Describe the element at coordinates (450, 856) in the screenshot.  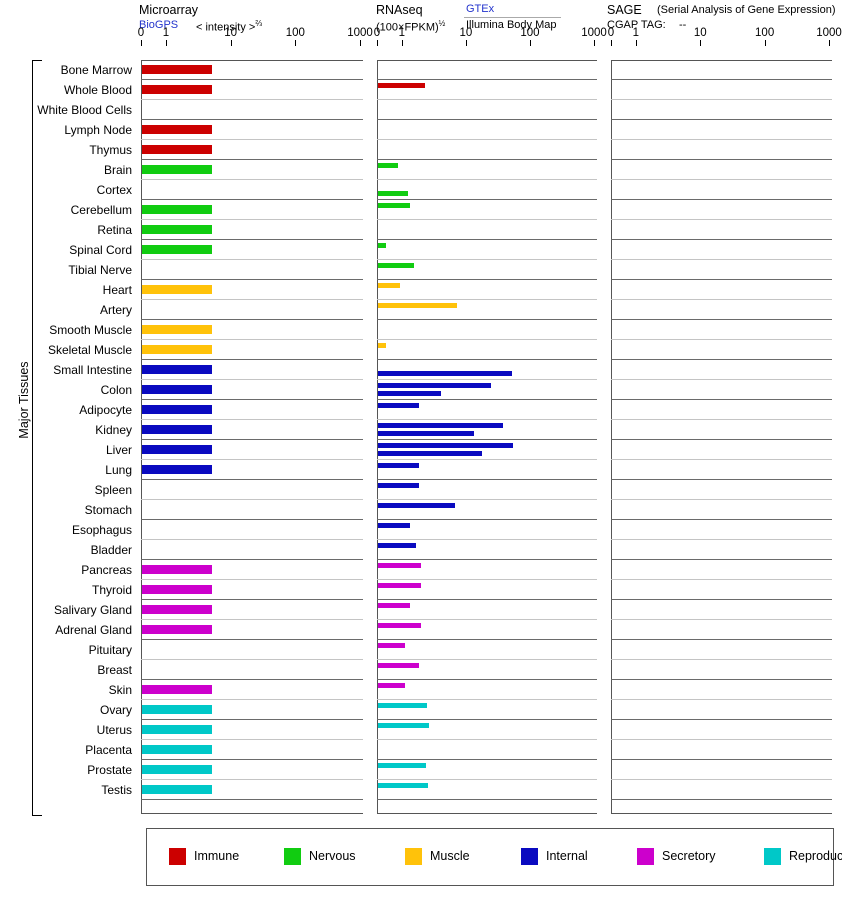
I see `legend-label: Muscle` at that location.